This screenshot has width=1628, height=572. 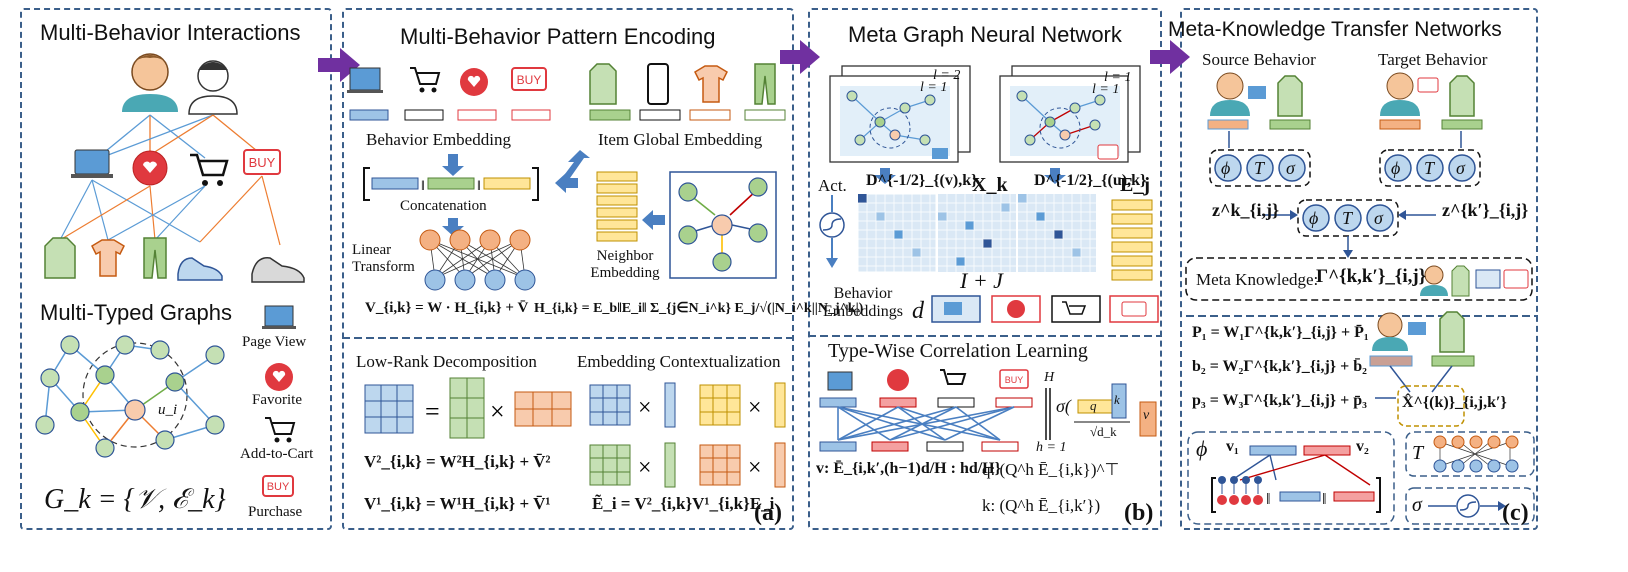 What do you see at coordinates (1280, 332) in the screenshot?
I see `eq-p1: P₁ = W₁Γ^{k,k′}_{i,j} + P̄₁` at bounding box center [1280, 332].